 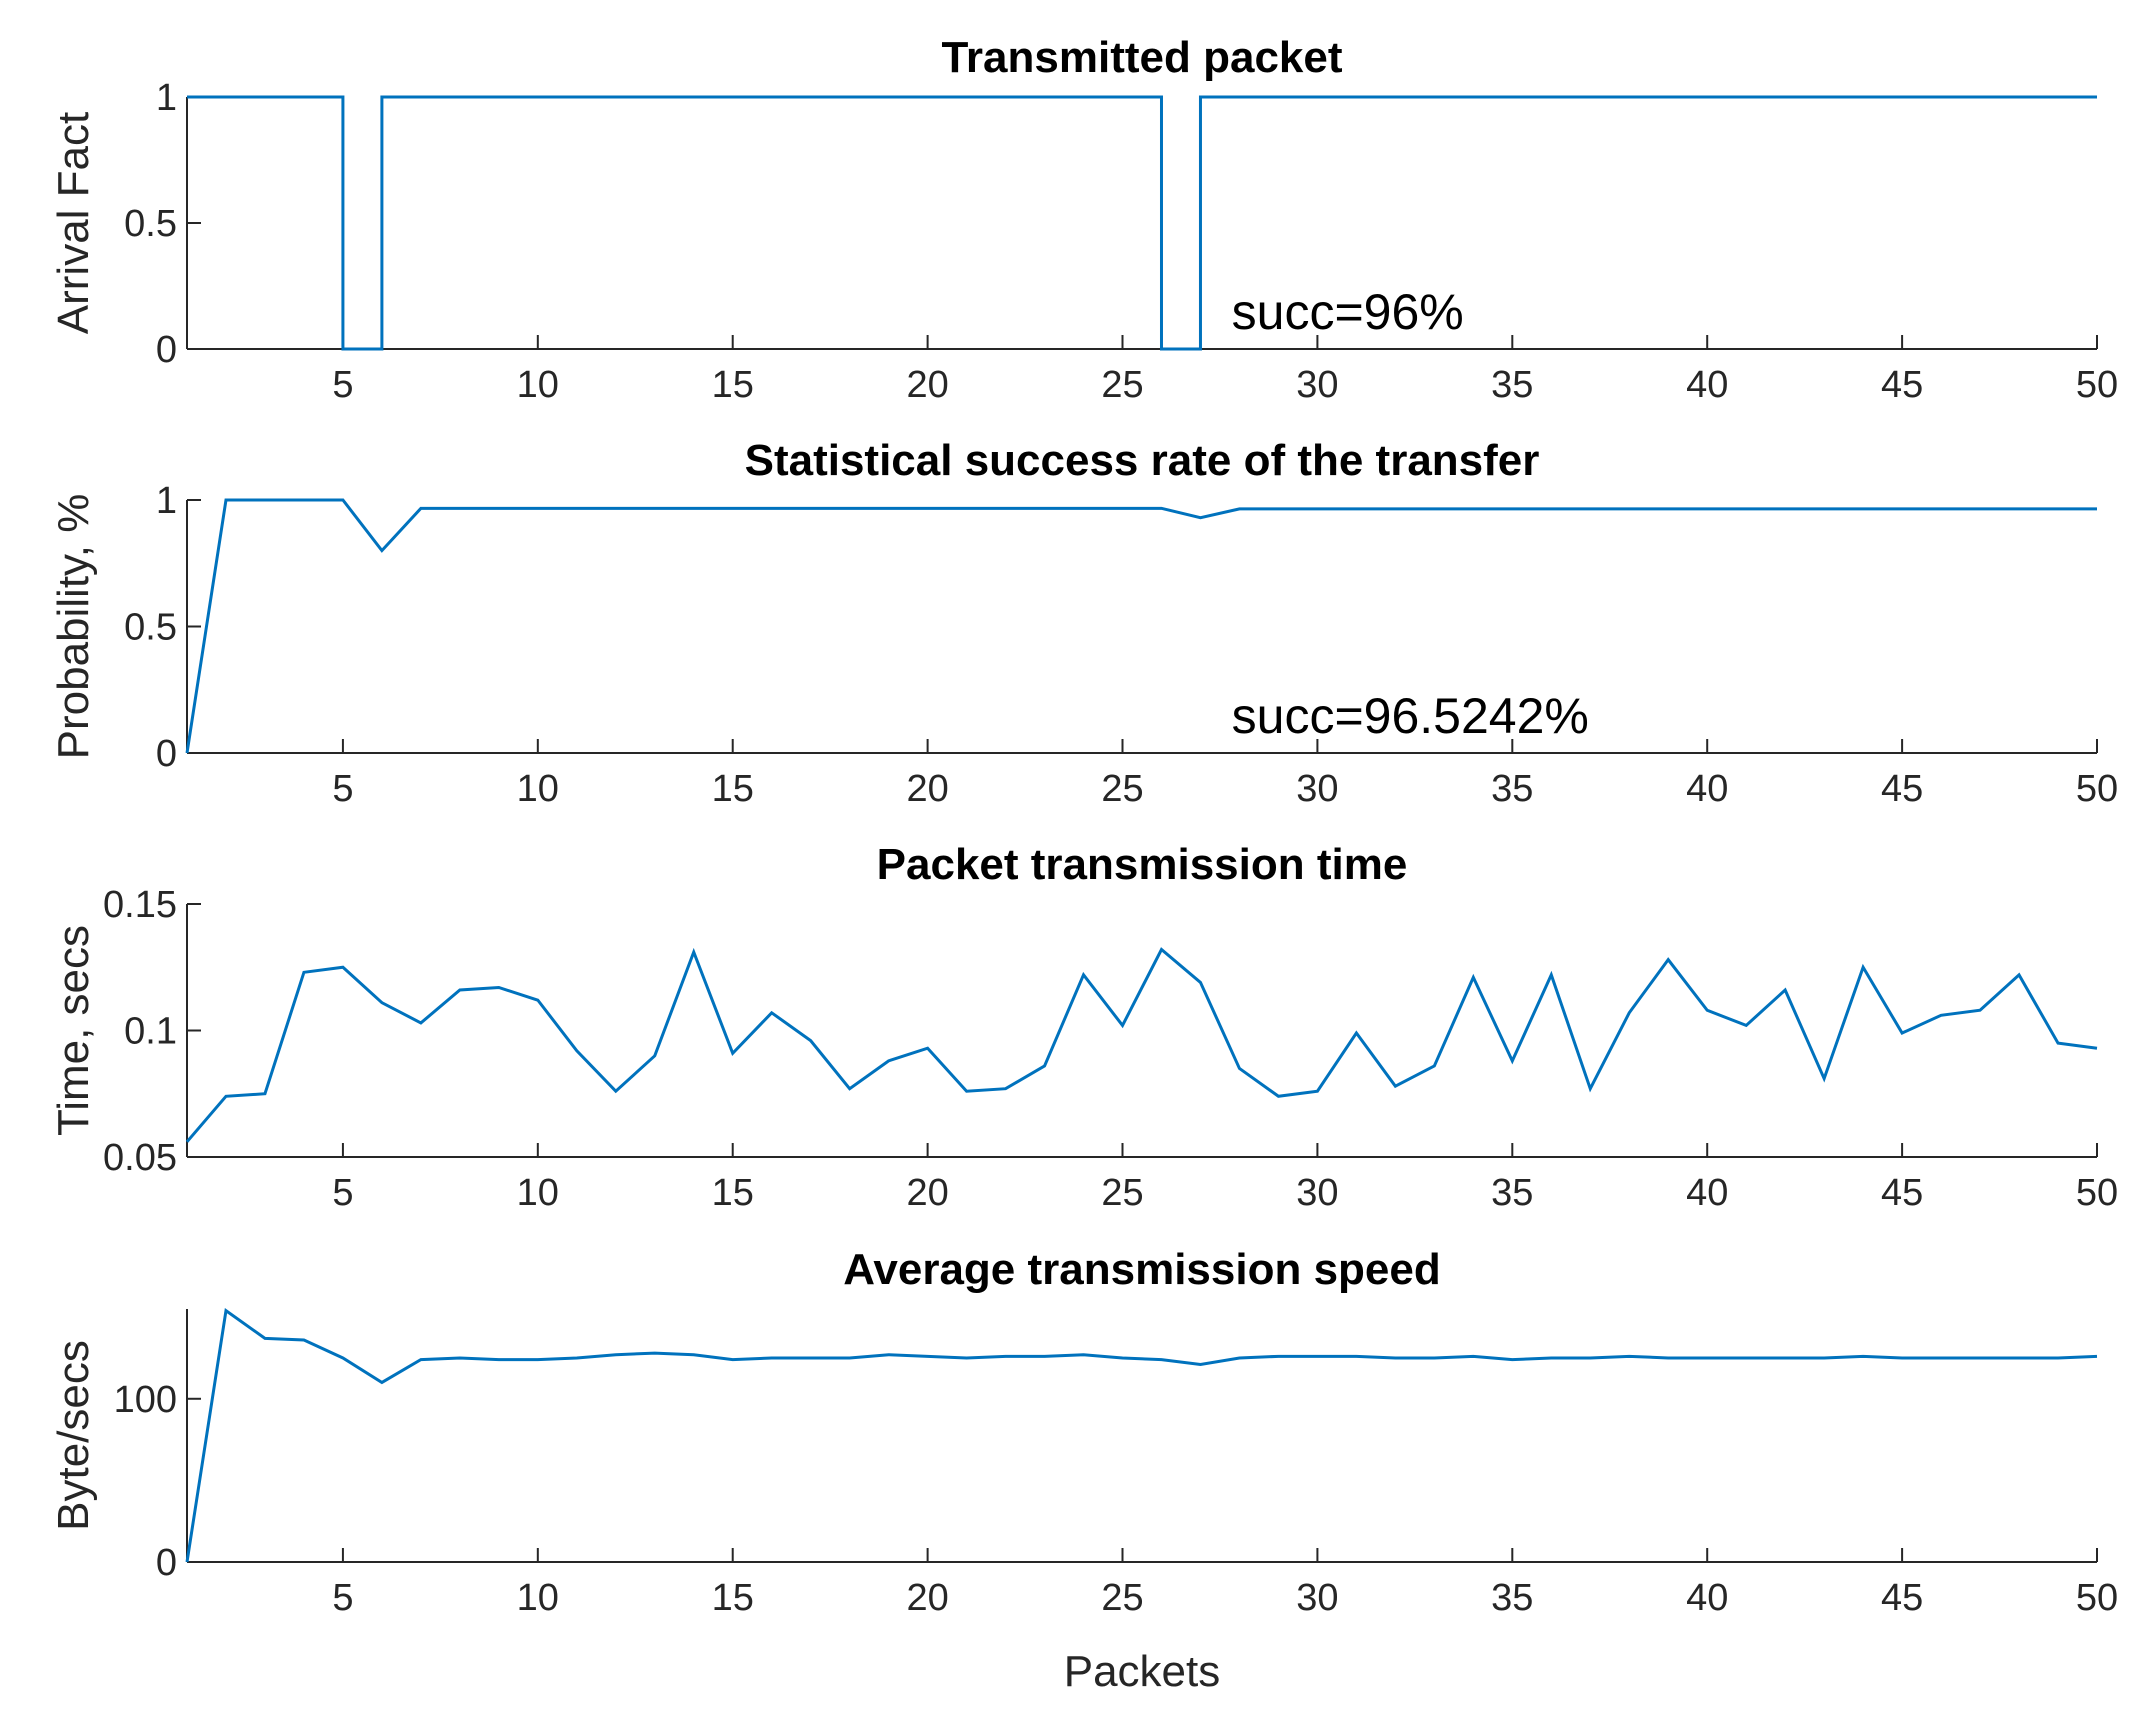 What do you see at coordinates (1142, 460) in the screenshot?
I see `subplot-title: Statistical success rate of the transfer` at bounding box center [1142, 460].